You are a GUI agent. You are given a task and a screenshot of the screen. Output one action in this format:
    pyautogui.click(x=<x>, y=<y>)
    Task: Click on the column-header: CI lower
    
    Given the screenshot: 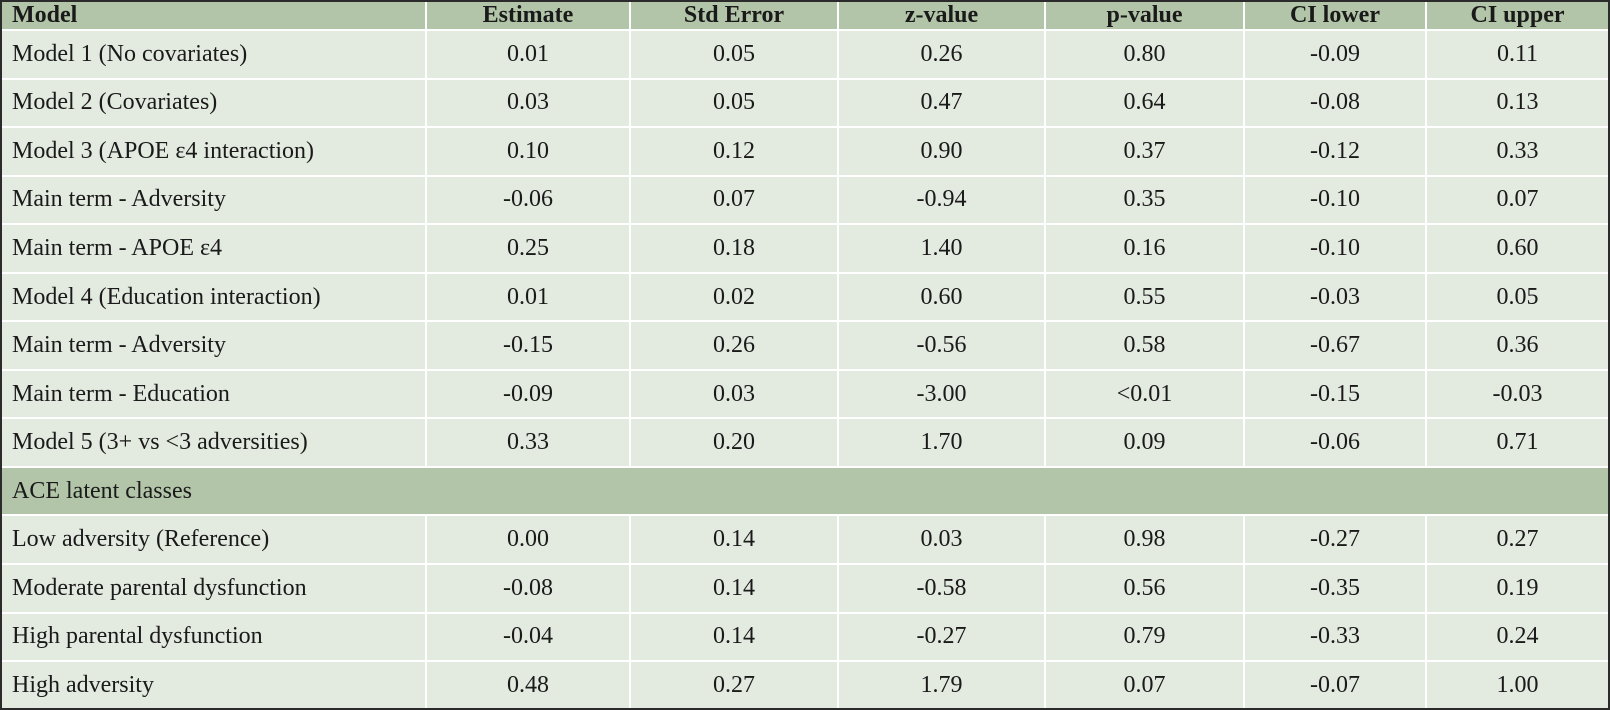 What is the action you would take?
    pyautogui.click(x=1335, y=16)
    